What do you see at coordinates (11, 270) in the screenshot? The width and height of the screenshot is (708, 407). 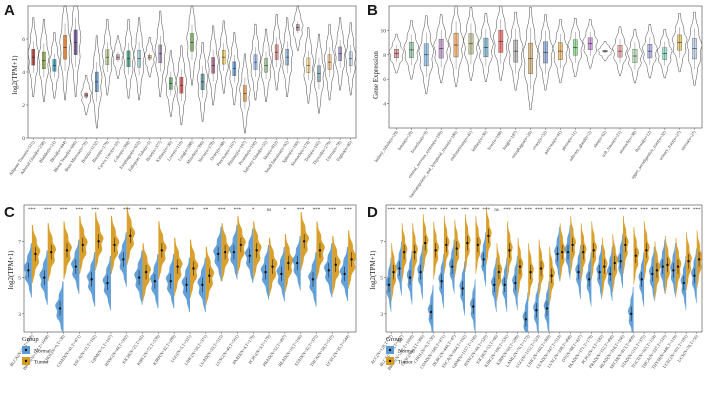 I see `panel-c-ylabel: log2(TPM+1)` at bounding box center [11, 270].